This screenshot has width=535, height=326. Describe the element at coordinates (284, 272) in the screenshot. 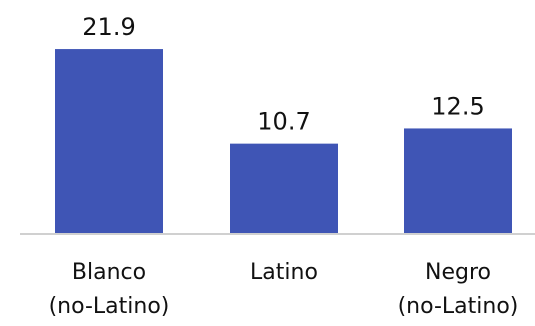

I see `category-label-2-line-1: Latino` at that location.